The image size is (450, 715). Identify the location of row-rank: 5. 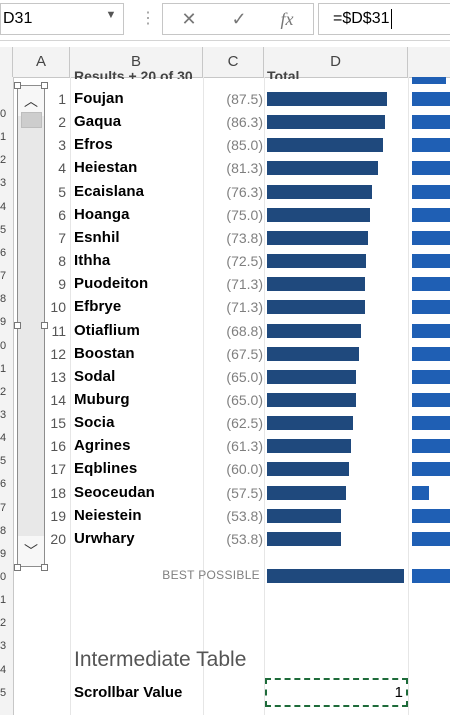
(62, 191).